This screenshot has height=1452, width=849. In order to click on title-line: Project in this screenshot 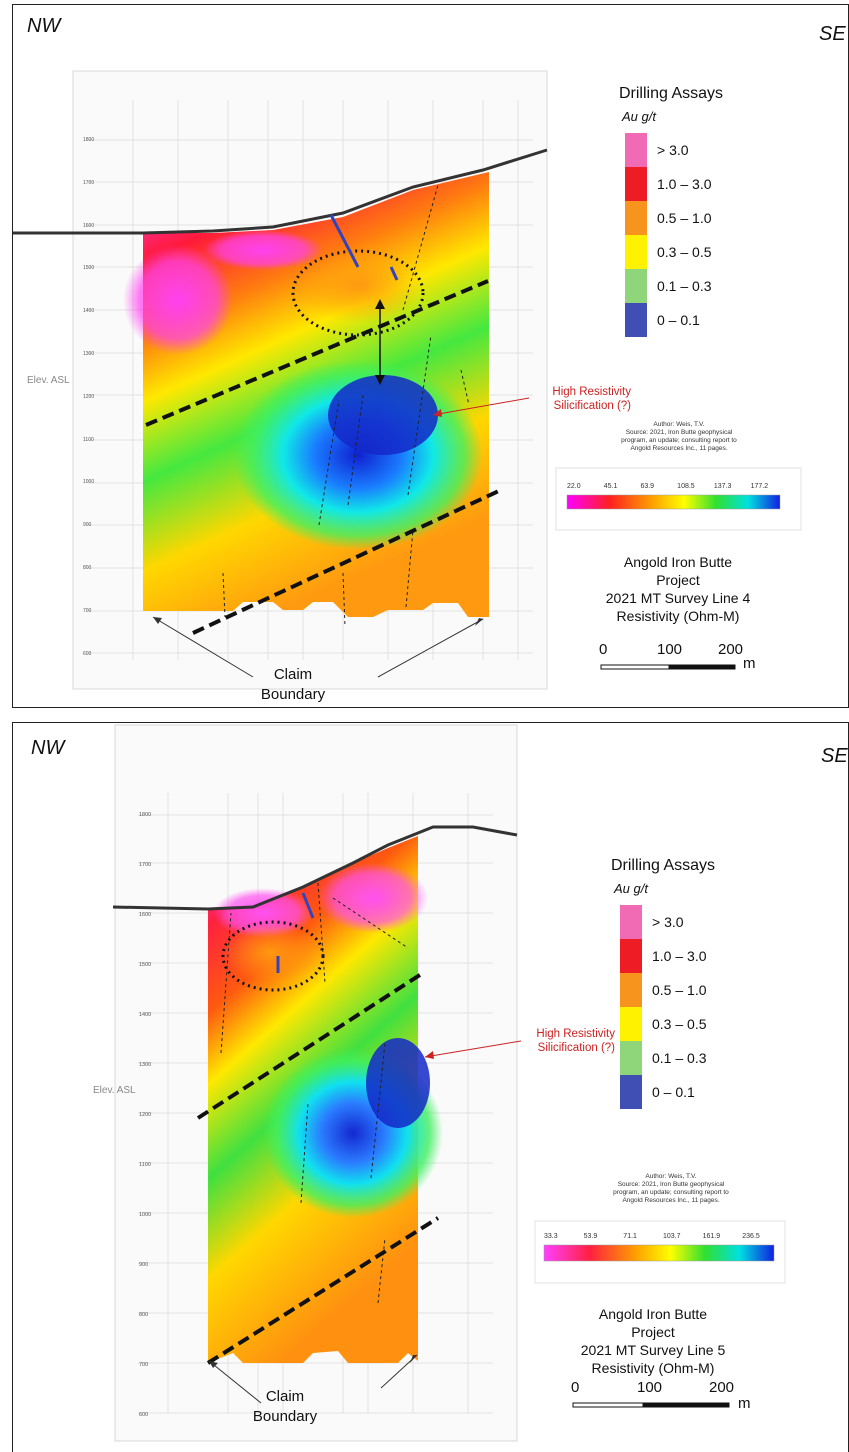, I will do `click(678, 580)`.